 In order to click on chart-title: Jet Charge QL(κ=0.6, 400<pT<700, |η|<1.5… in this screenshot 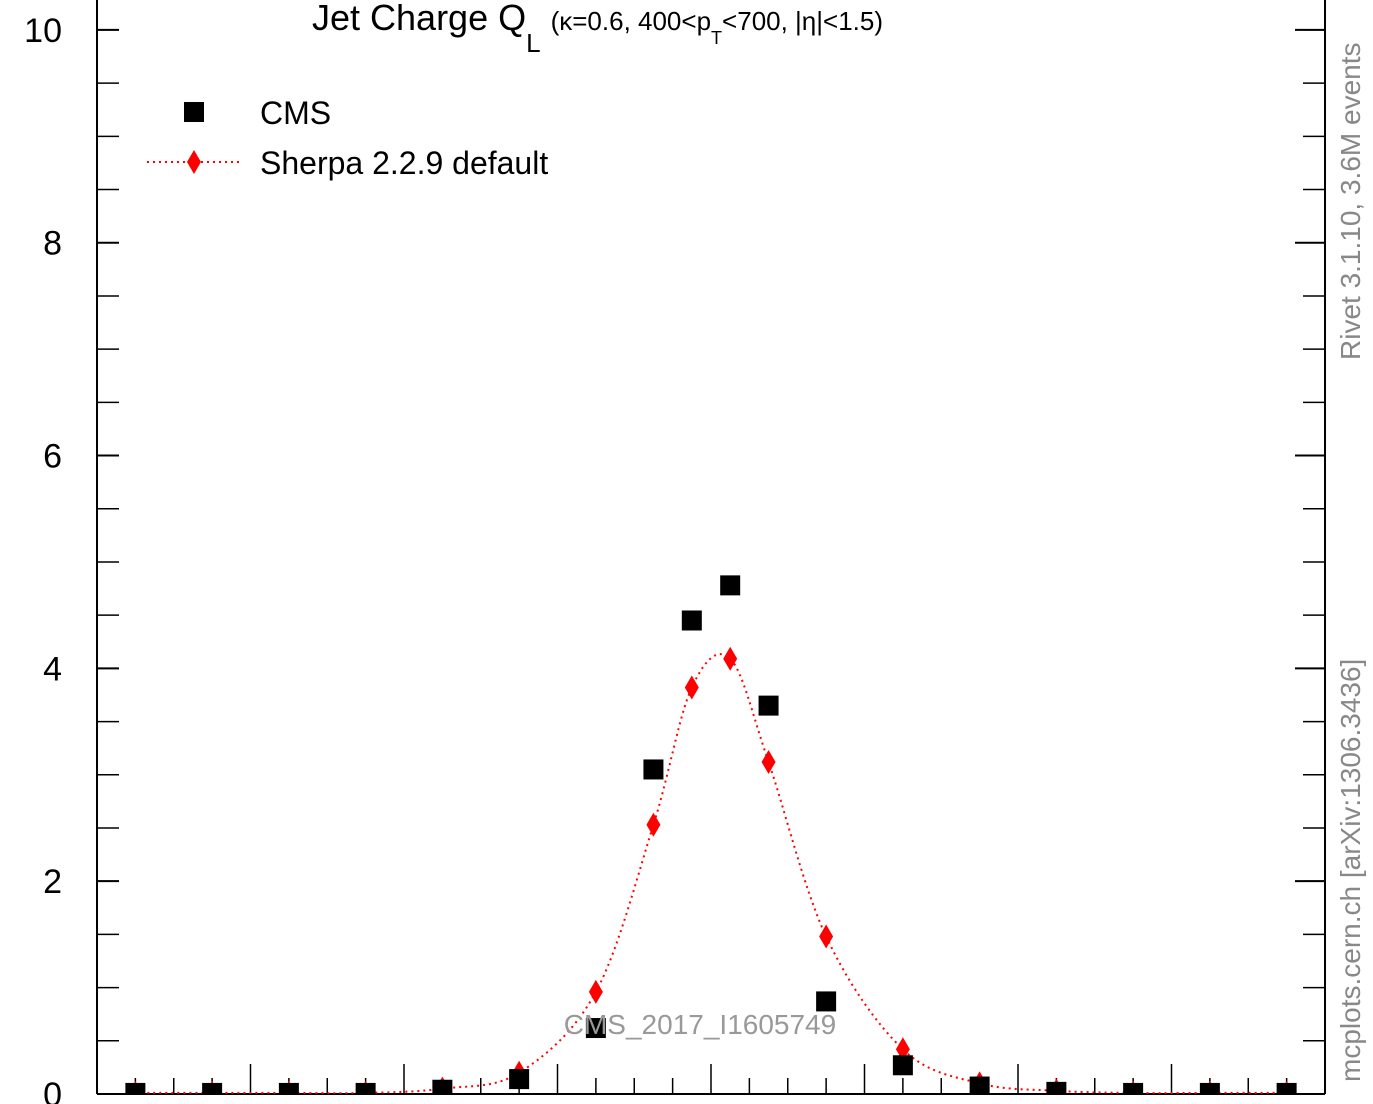, I will do `click(597, 29)`.